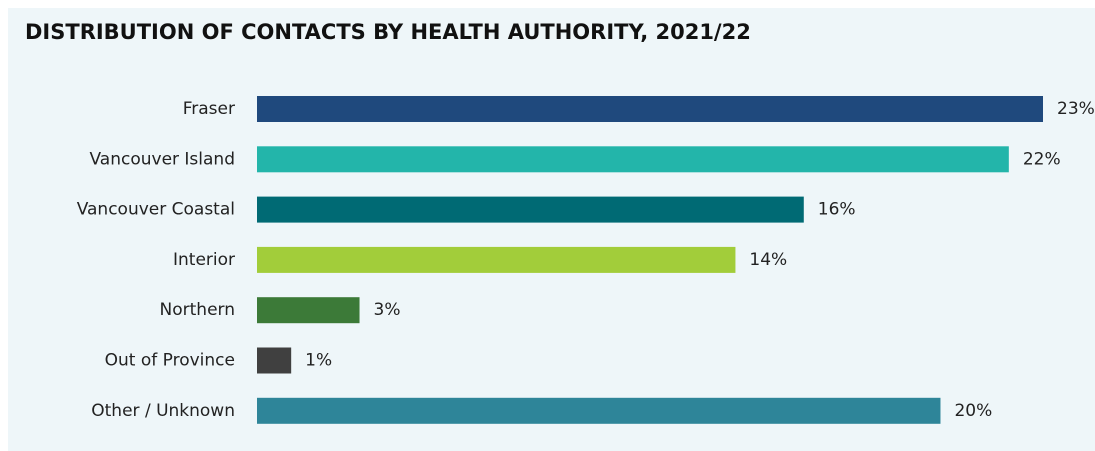 This screenshot has height=451, width=1095. I want to click on category-label: Northern, so click(197, 310).